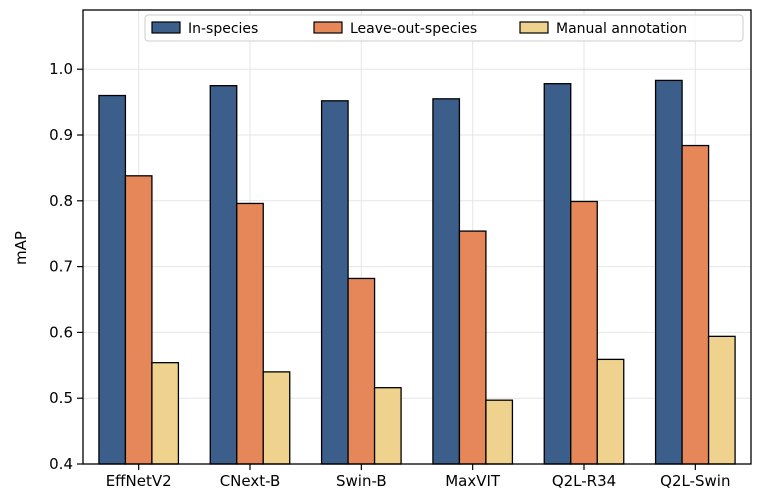  I want to click on y-axis-ticks: 0.4 0.5 0.6 0.7 0.8 0.9 1.0, so click(66, 266).